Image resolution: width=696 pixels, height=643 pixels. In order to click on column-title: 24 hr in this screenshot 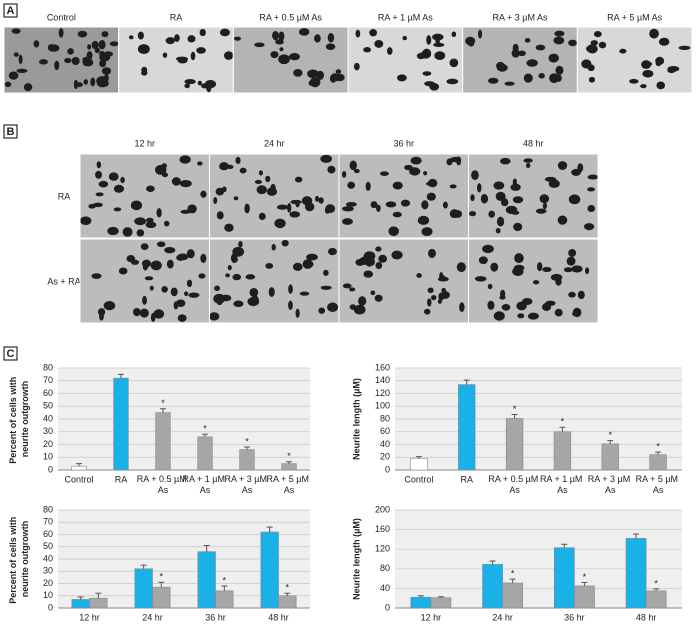, I will do `click(274, 143)`.